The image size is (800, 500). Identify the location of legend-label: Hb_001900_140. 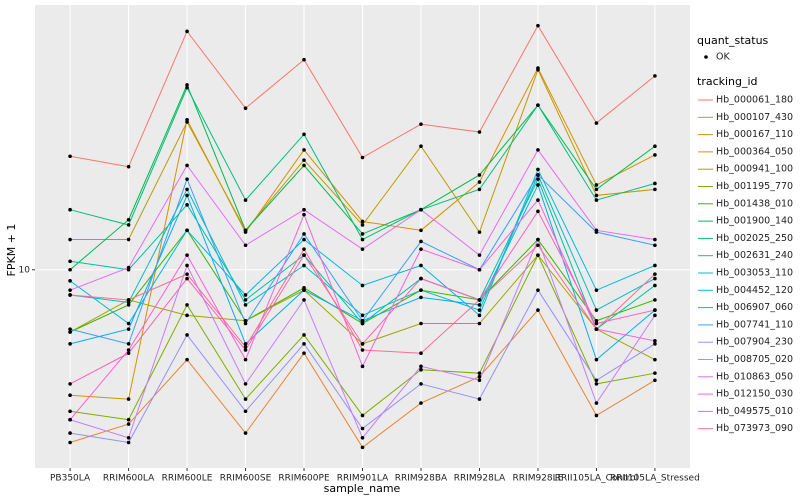
(754, 221).